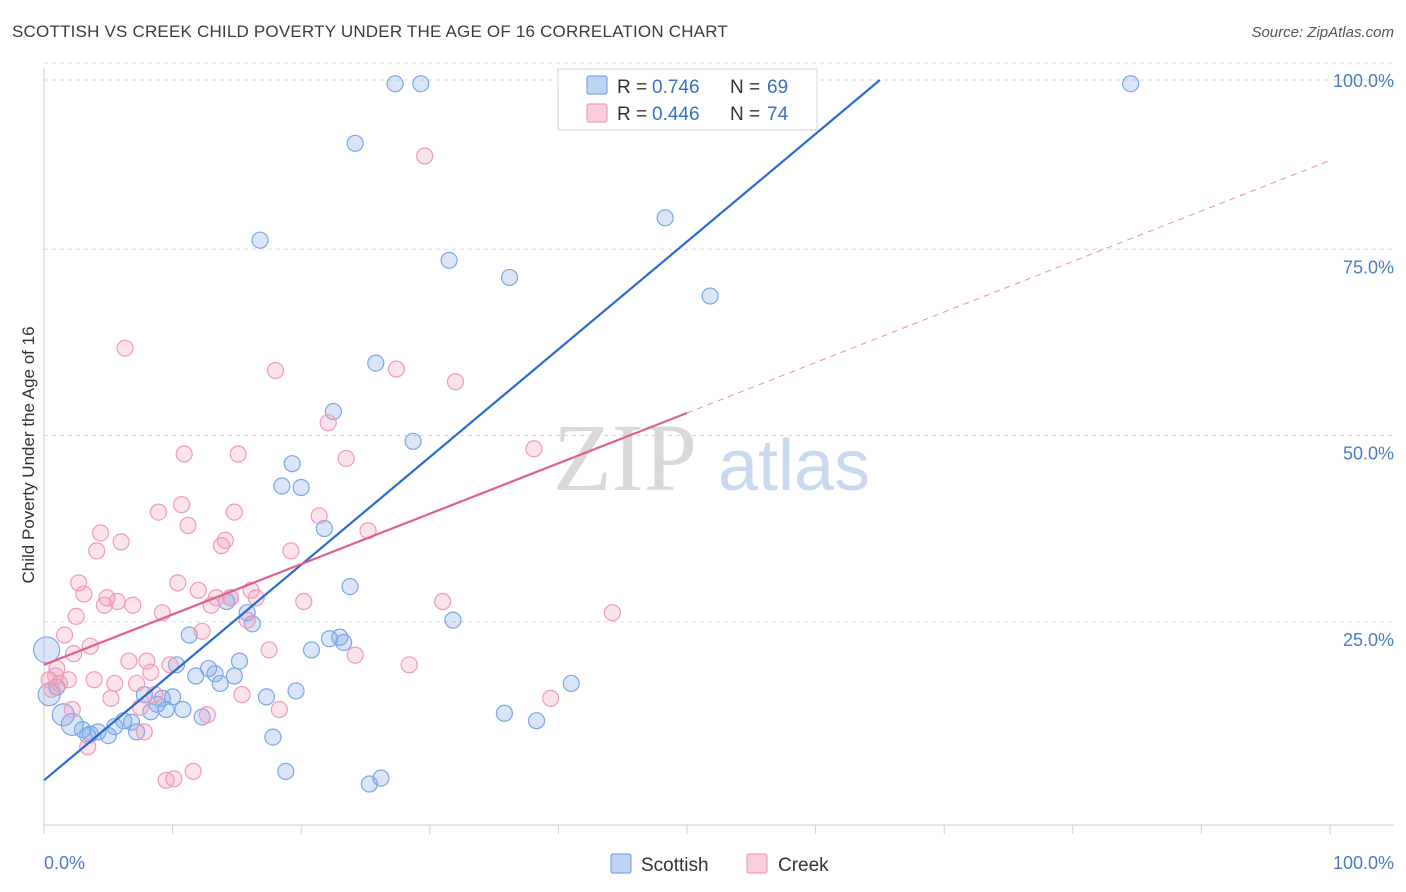 The height and width of the screenshot is (892, 1406). I want to click on creek-trend-extension, so click(1008, 286).